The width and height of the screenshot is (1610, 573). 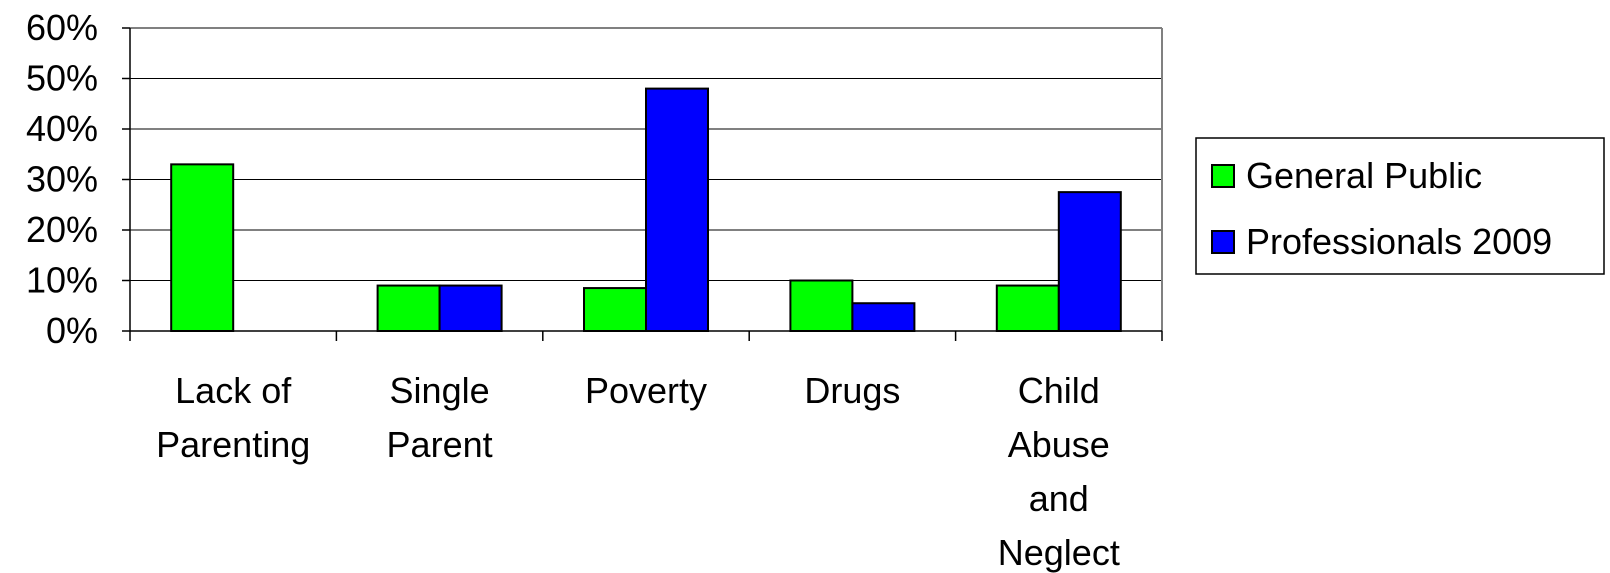 I want to click on y-tick-labels: 0% 10% 20% 30% 40% 50% 60%, so click(x=62, y=179).